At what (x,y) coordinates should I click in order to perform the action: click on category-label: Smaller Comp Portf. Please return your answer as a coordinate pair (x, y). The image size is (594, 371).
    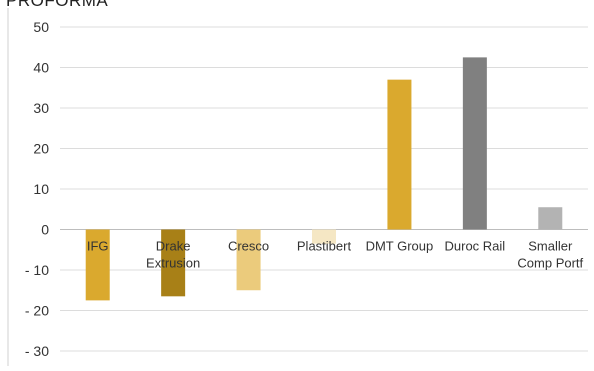
    Looking at the image, I should click on (550, 255).